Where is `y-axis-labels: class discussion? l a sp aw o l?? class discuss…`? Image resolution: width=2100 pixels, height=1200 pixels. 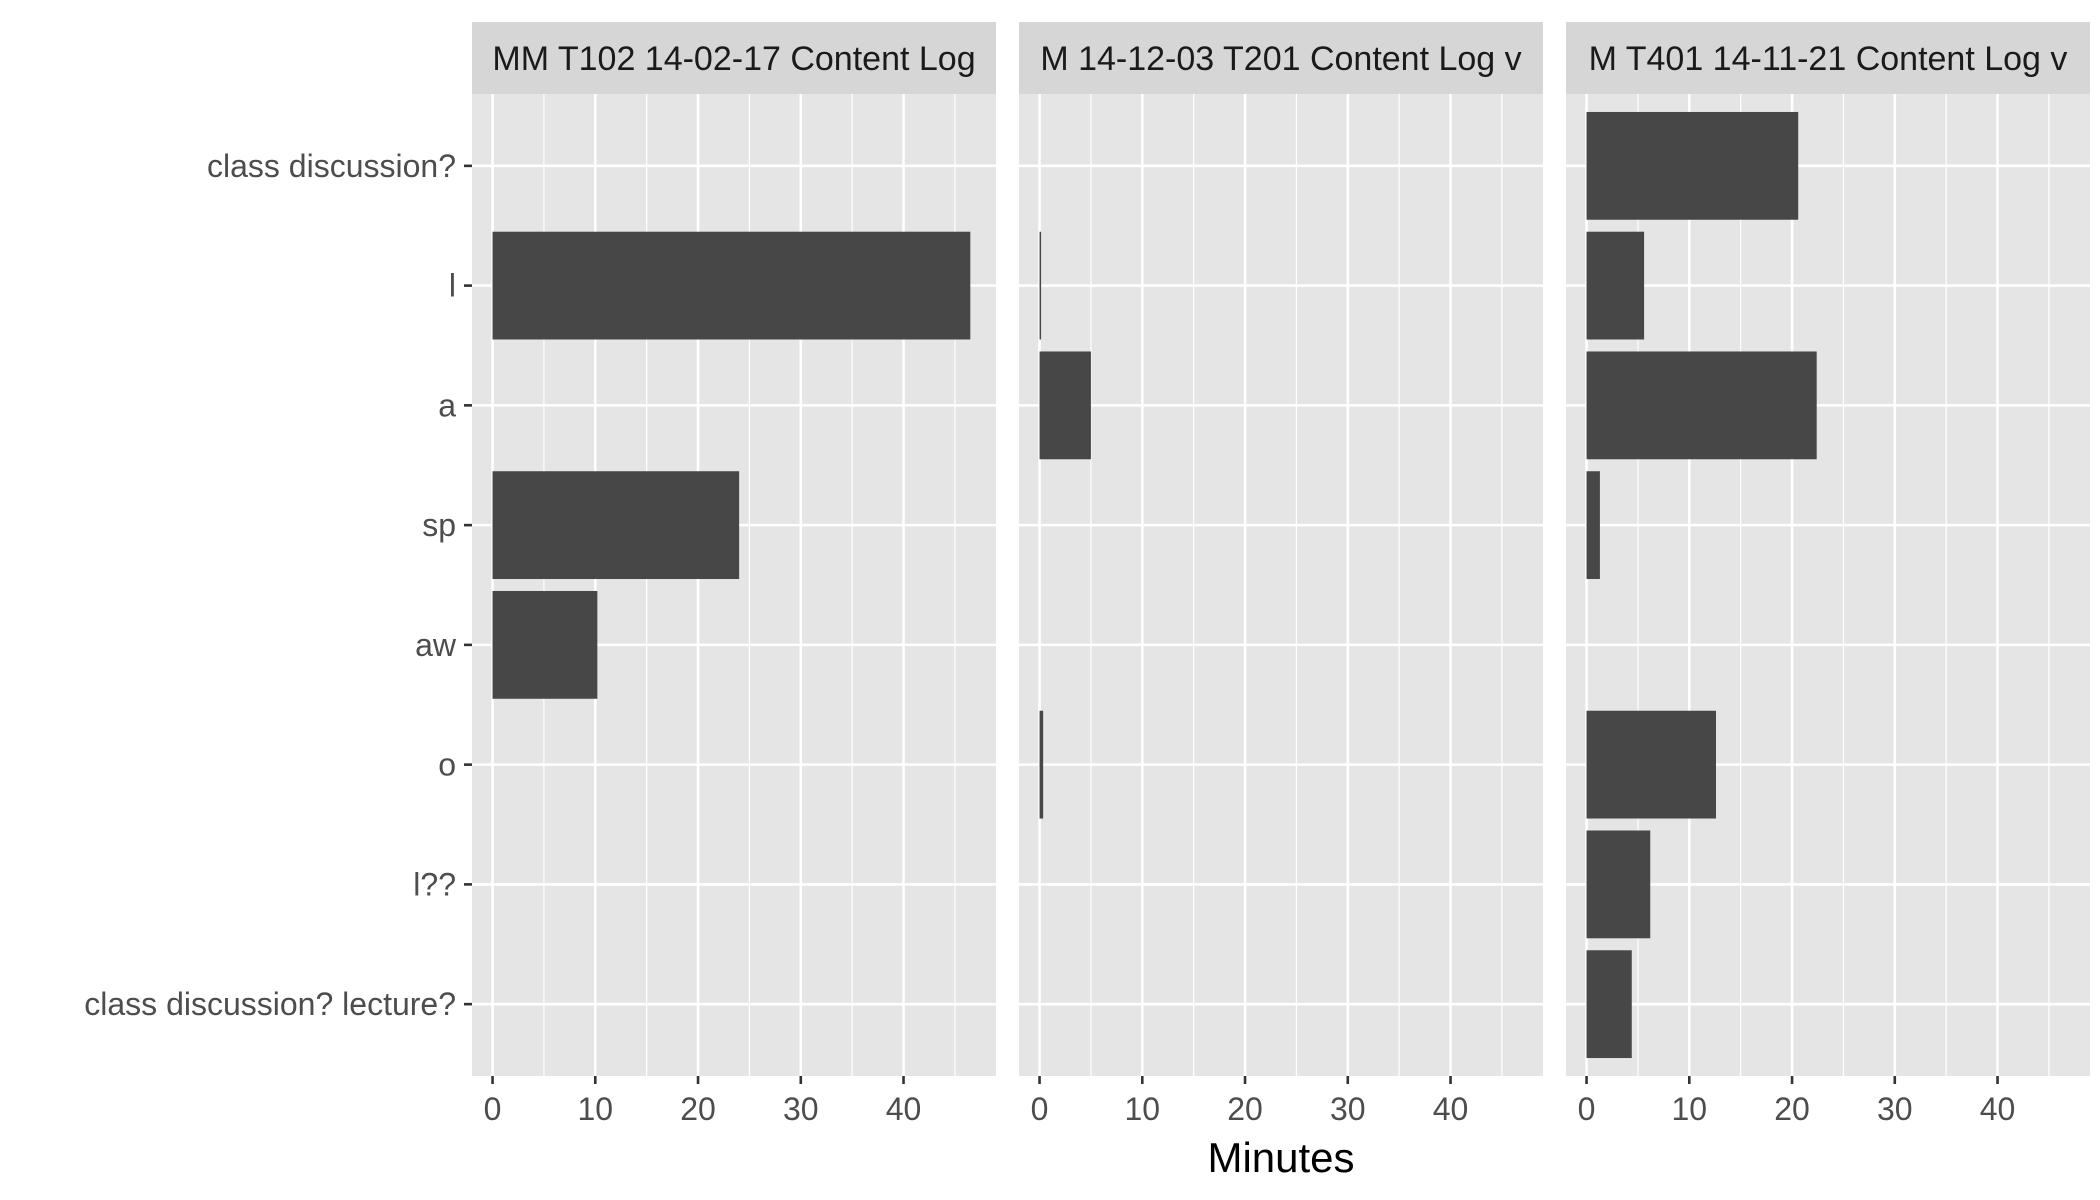 y-axis-labels: class discussion? l a sp aw o l?? class discuss… is located at coordinates (278, 585).